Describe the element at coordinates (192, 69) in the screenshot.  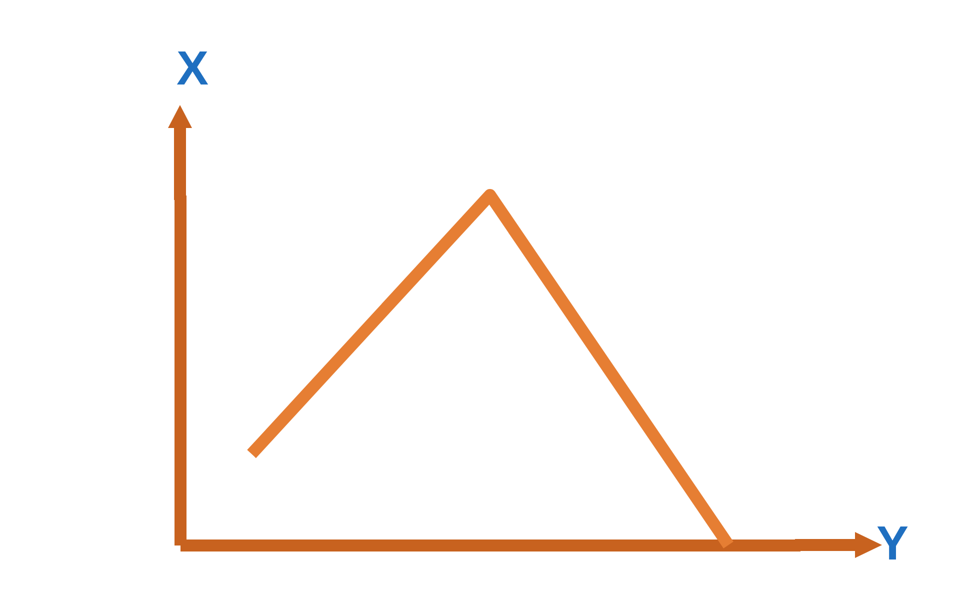
I see `y-axis-title: X` at that location.